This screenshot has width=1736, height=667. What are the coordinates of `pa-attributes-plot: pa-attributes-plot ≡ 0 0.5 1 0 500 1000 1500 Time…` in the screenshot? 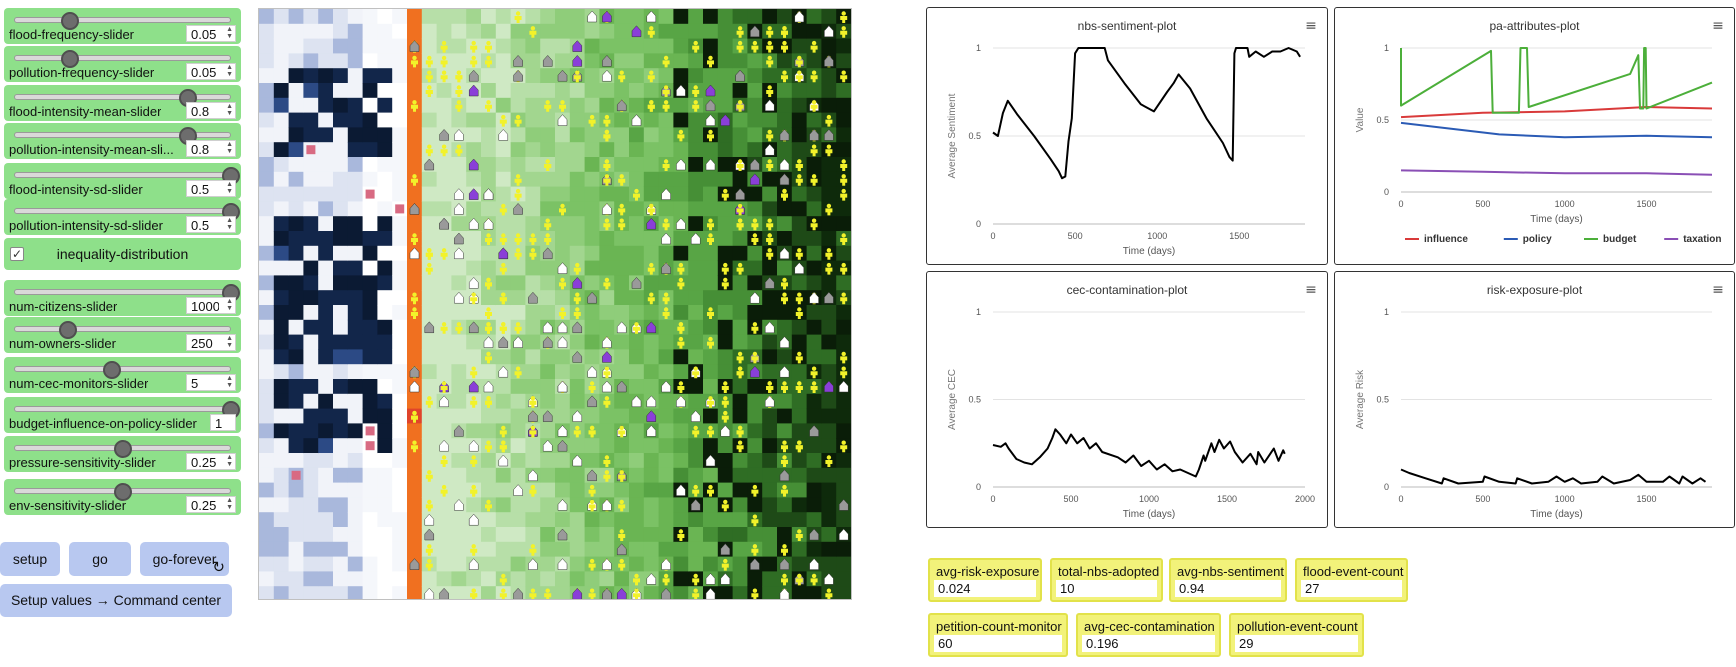 It's located at (1534, 136).